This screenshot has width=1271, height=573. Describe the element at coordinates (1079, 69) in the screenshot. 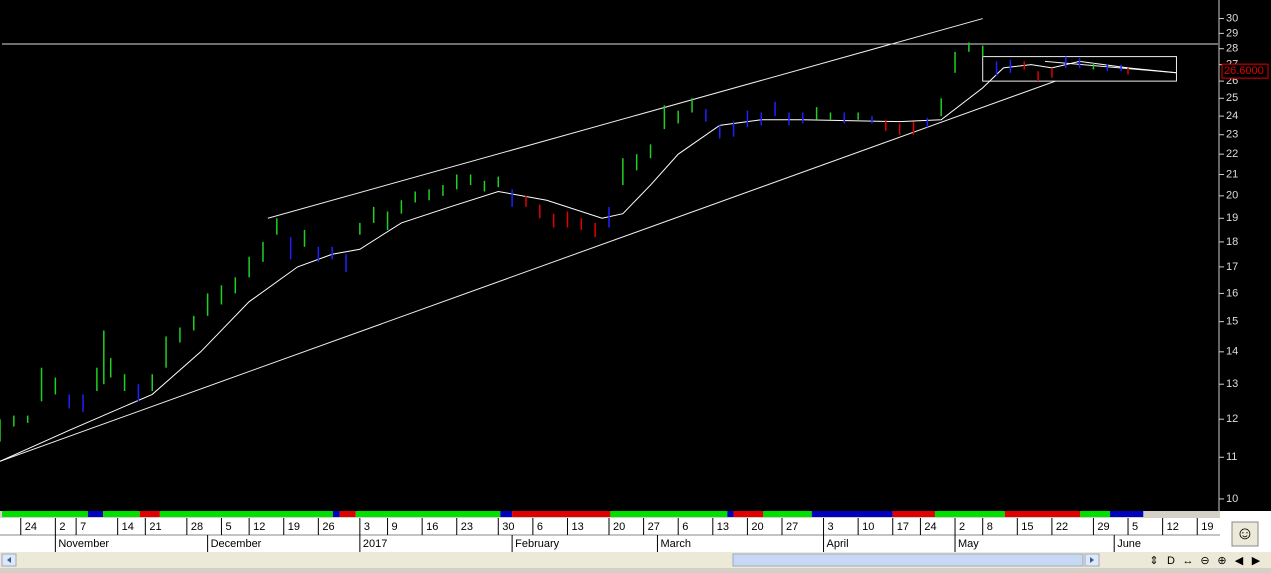

I see `selection-box` at that location.